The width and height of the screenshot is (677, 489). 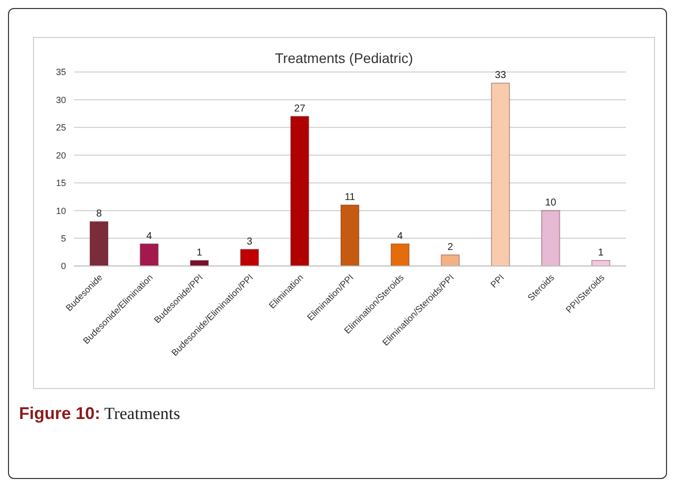 I want to click on y-tick-label: 15, so click(x=61, y=183).